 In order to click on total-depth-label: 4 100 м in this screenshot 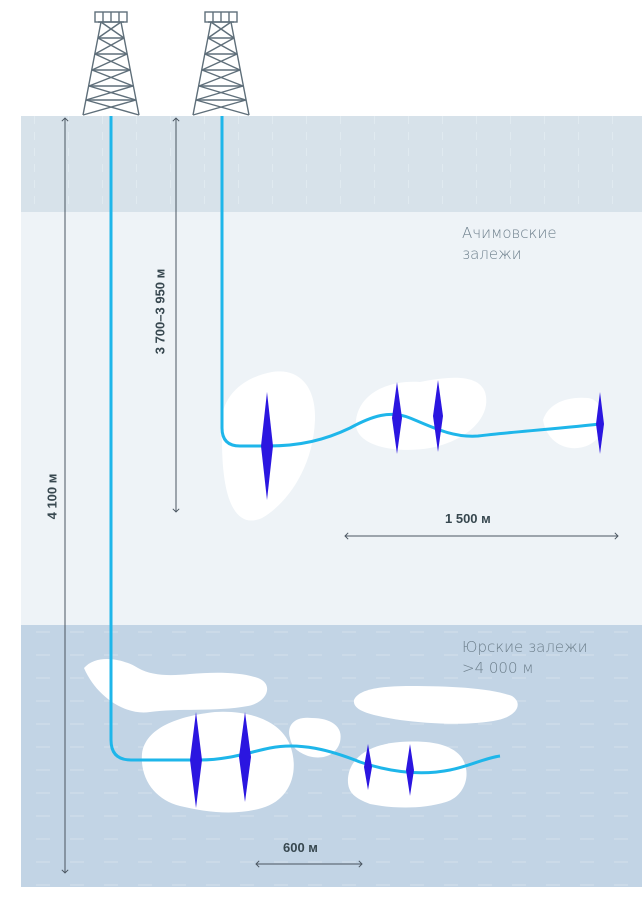, I will do `click(52, 496)`.